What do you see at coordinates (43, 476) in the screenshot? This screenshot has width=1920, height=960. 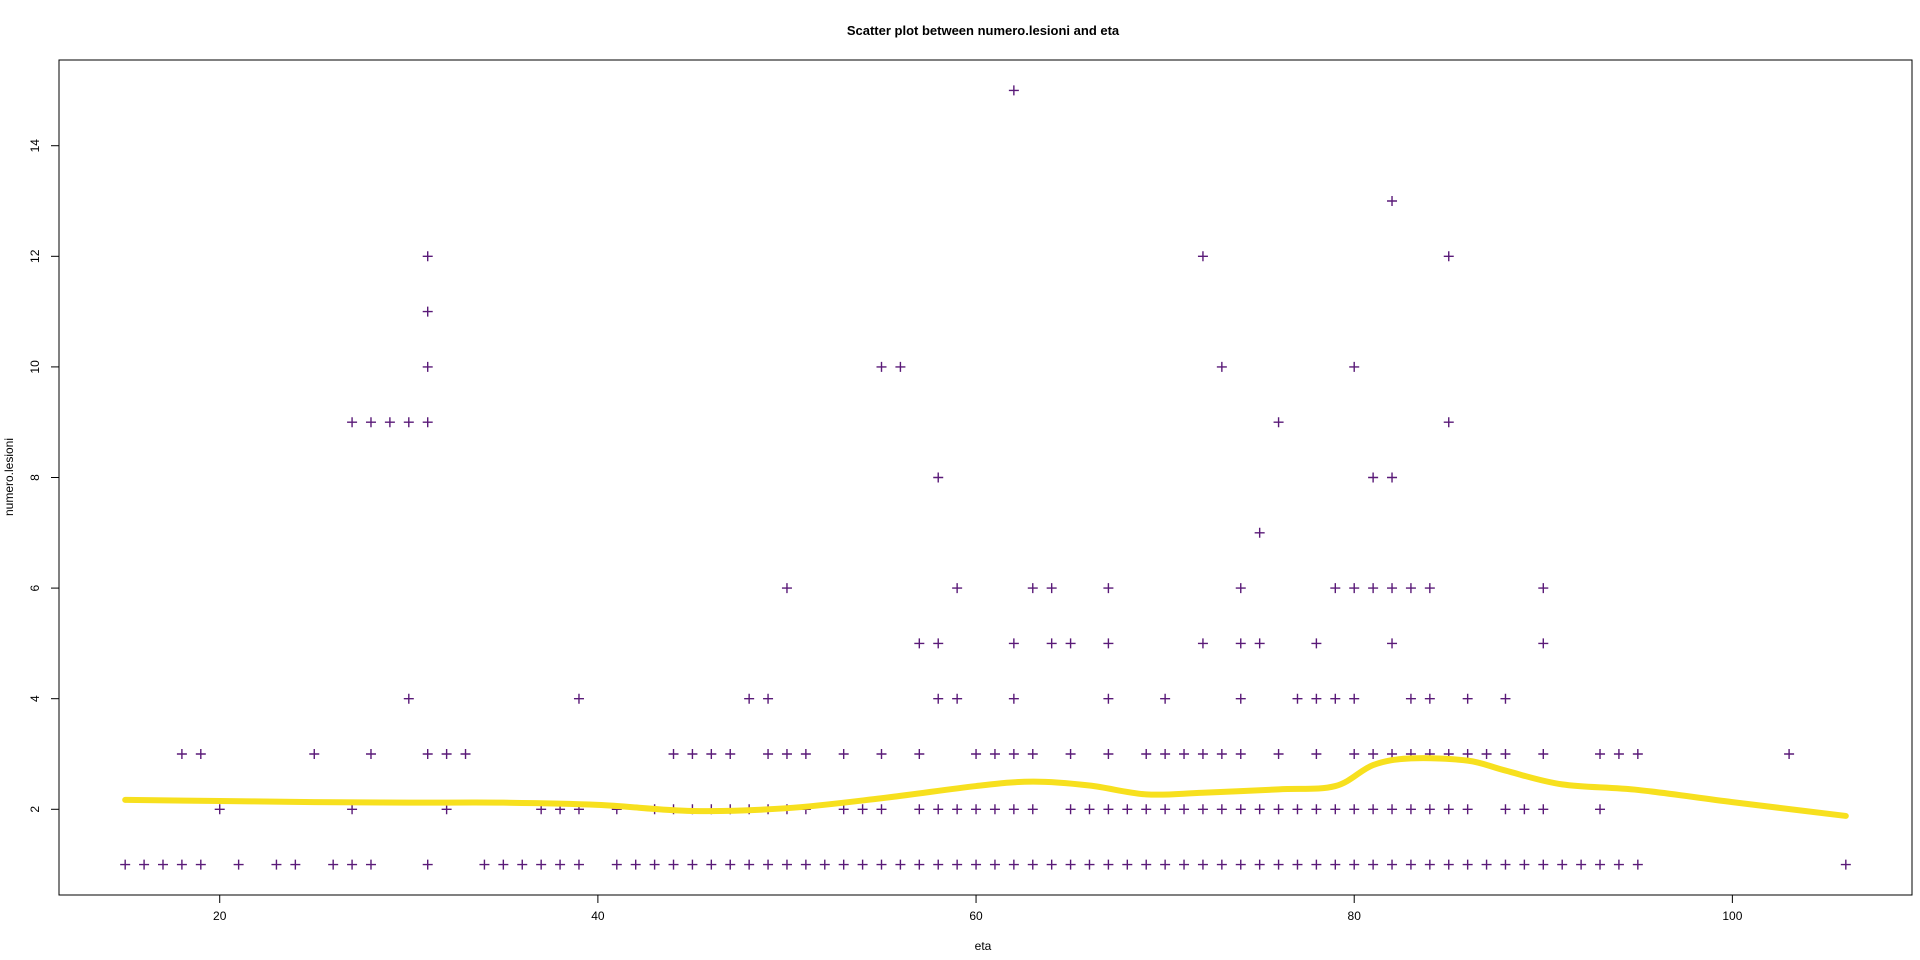 I see `y-axis: 2 4 6 8 10 12 14` at bounding box center [43, 476].